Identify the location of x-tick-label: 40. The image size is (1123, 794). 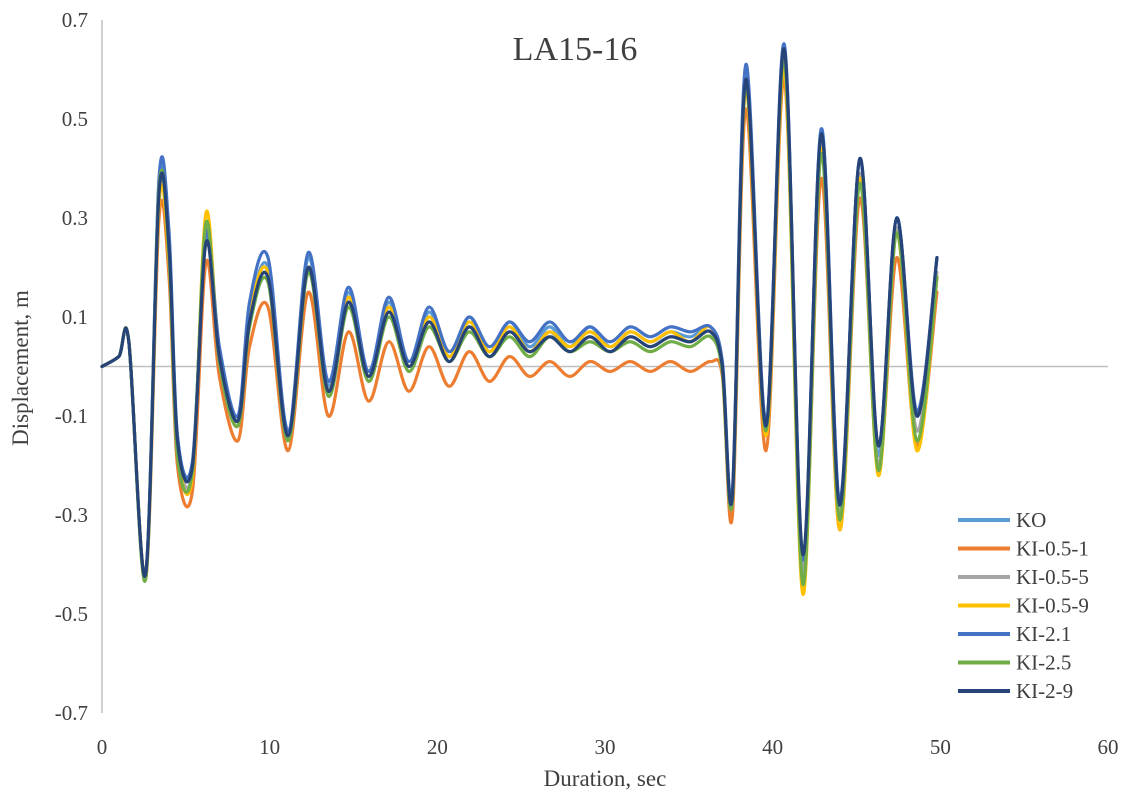
(772, 747).